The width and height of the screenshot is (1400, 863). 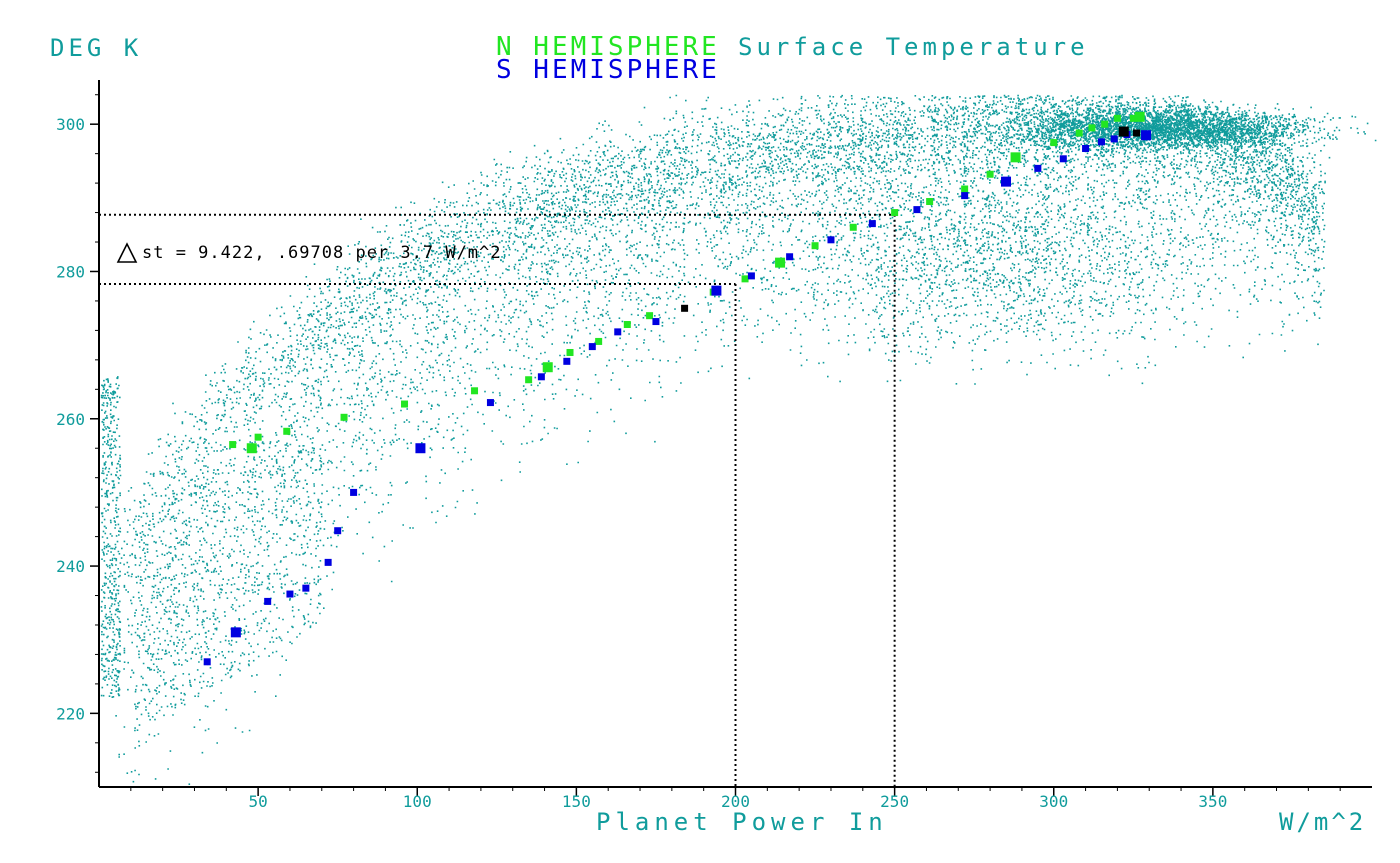 I want to click on y-tick-label: 260, so click(x=70, y=419).